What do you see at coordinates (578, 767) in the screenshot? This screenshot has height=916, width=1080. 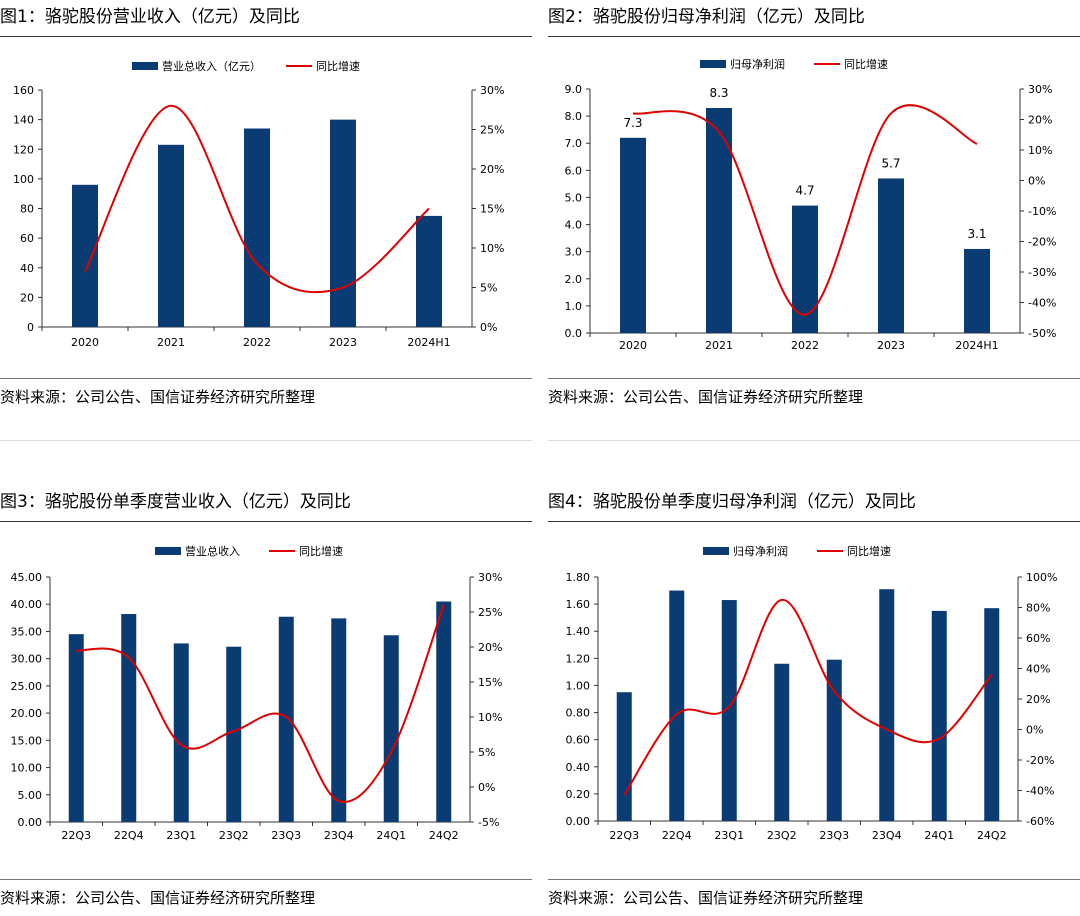 I see `y-tick-label-left: 0.40` at bounding box center [578, 767].